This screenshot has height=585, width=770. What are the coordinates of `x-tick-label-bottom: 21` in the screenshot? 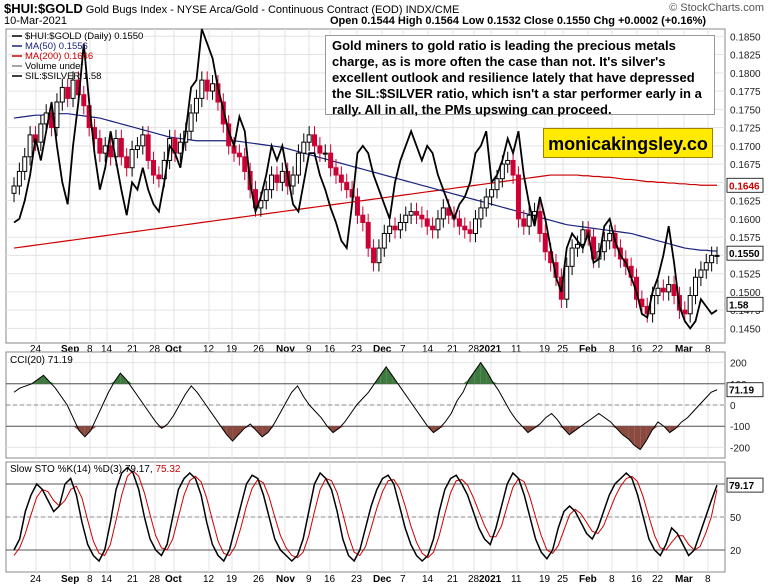 It's located at (453, 579).